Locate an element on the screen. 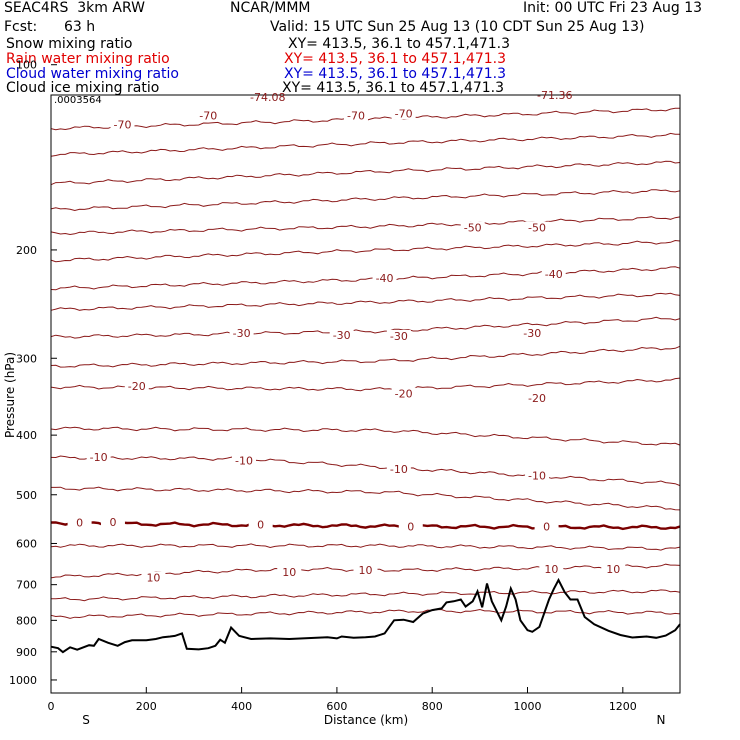 The height and width of the screenshot is (740, 740). field-cloudwater-name: Cloud water mixing ratio is located at coordinates (92, 74).